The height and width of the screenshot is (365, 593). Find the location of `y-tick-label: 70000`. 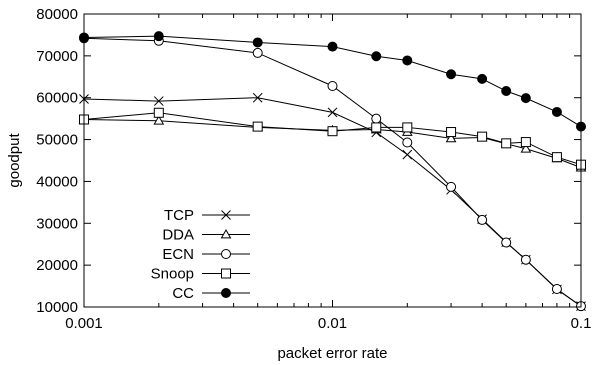

y-tick-label: 70000 is located at coordinates (57, 56).